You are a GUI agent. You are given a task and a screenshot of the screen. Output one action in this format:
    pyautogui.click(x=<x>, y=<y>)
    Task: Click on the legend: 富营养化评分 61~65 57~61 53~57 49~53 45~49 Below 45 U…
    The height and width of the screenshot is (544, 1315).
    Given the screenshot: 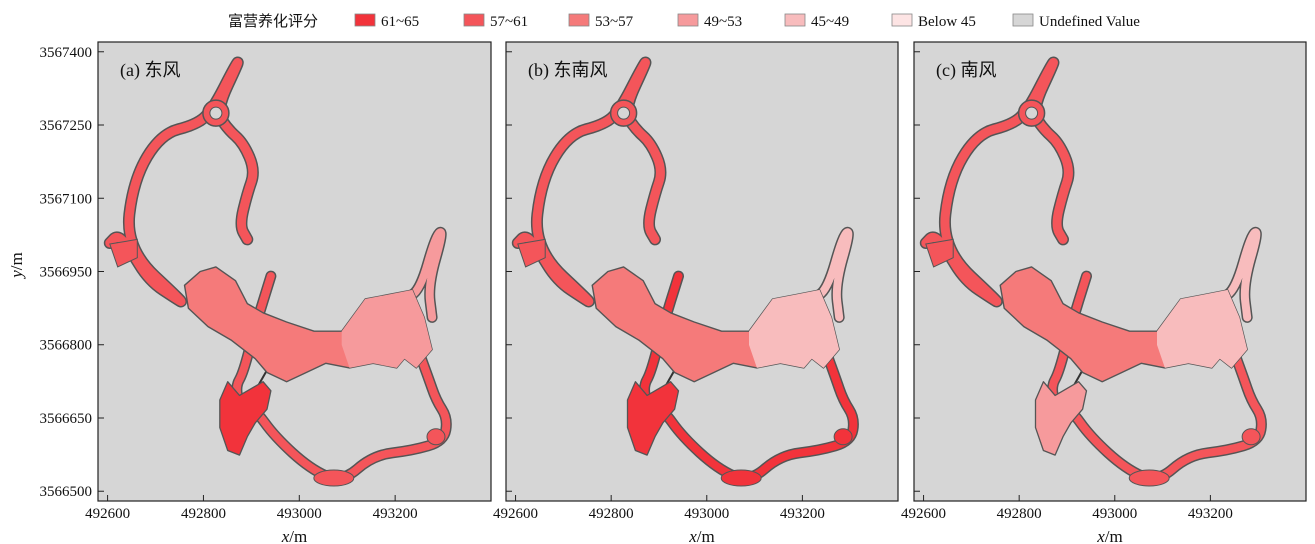 What is the action you would take?
    pyautogui.click(x=684, y=21)
    